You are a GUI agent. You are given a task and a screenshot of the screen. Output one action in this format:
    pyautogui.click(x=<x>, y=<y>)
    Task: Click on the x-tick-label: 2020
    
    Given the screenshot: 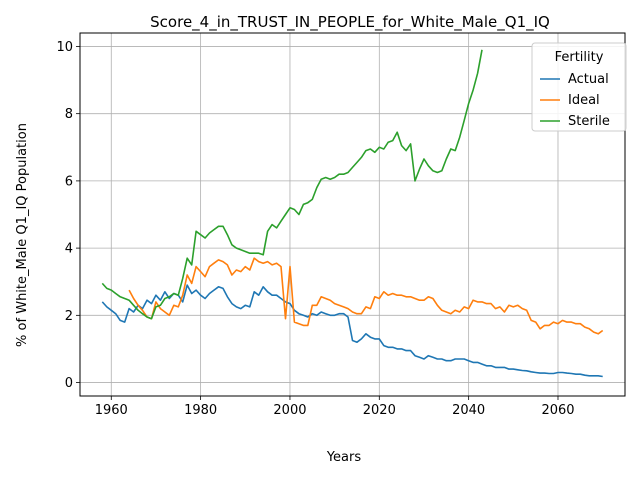 What is the action you would take?
    pyautogui.click(x=379, y=410)
    